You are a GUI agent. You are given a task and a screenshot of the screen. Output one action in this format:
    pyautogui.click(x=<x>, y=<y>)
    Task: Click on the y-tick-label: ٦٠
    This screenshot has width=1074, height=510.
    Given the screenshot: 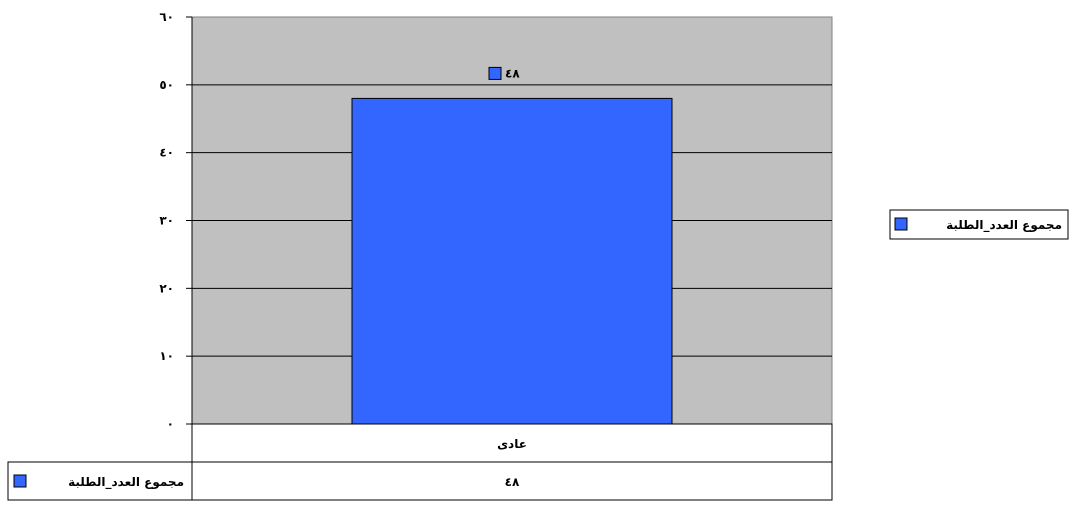 What is the action you would take?
    pyautogui.click(x=166, y=17)
    